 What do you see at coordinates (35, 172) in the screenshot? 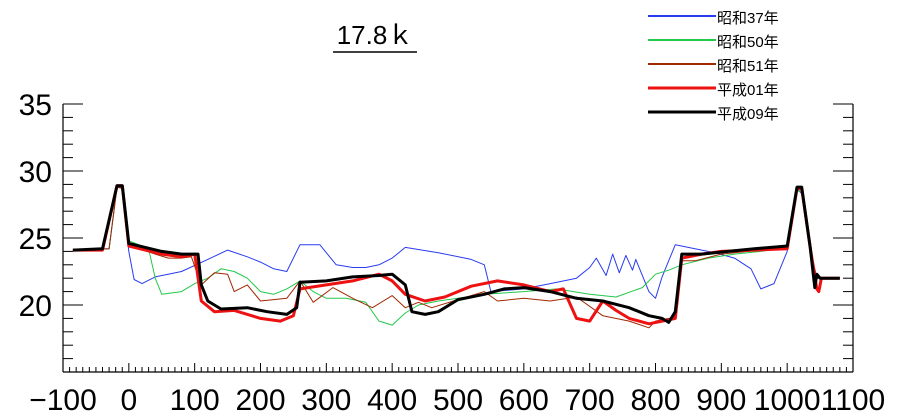
I see `y-tick-label: 30` at bounding box center [35, 172].